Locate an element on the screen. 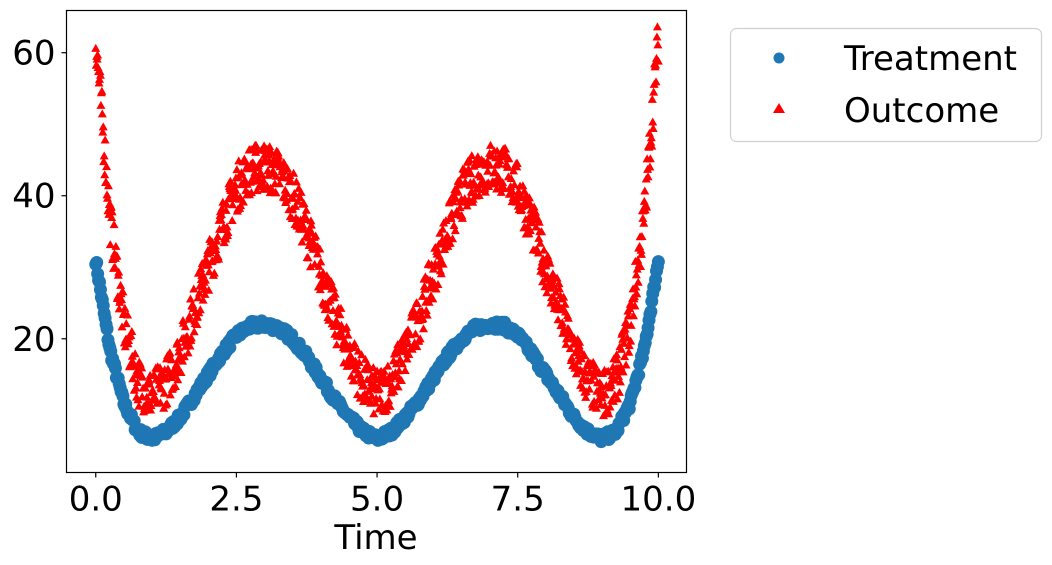  legend: Treatment Outcome is located at coordinates (886, 85).